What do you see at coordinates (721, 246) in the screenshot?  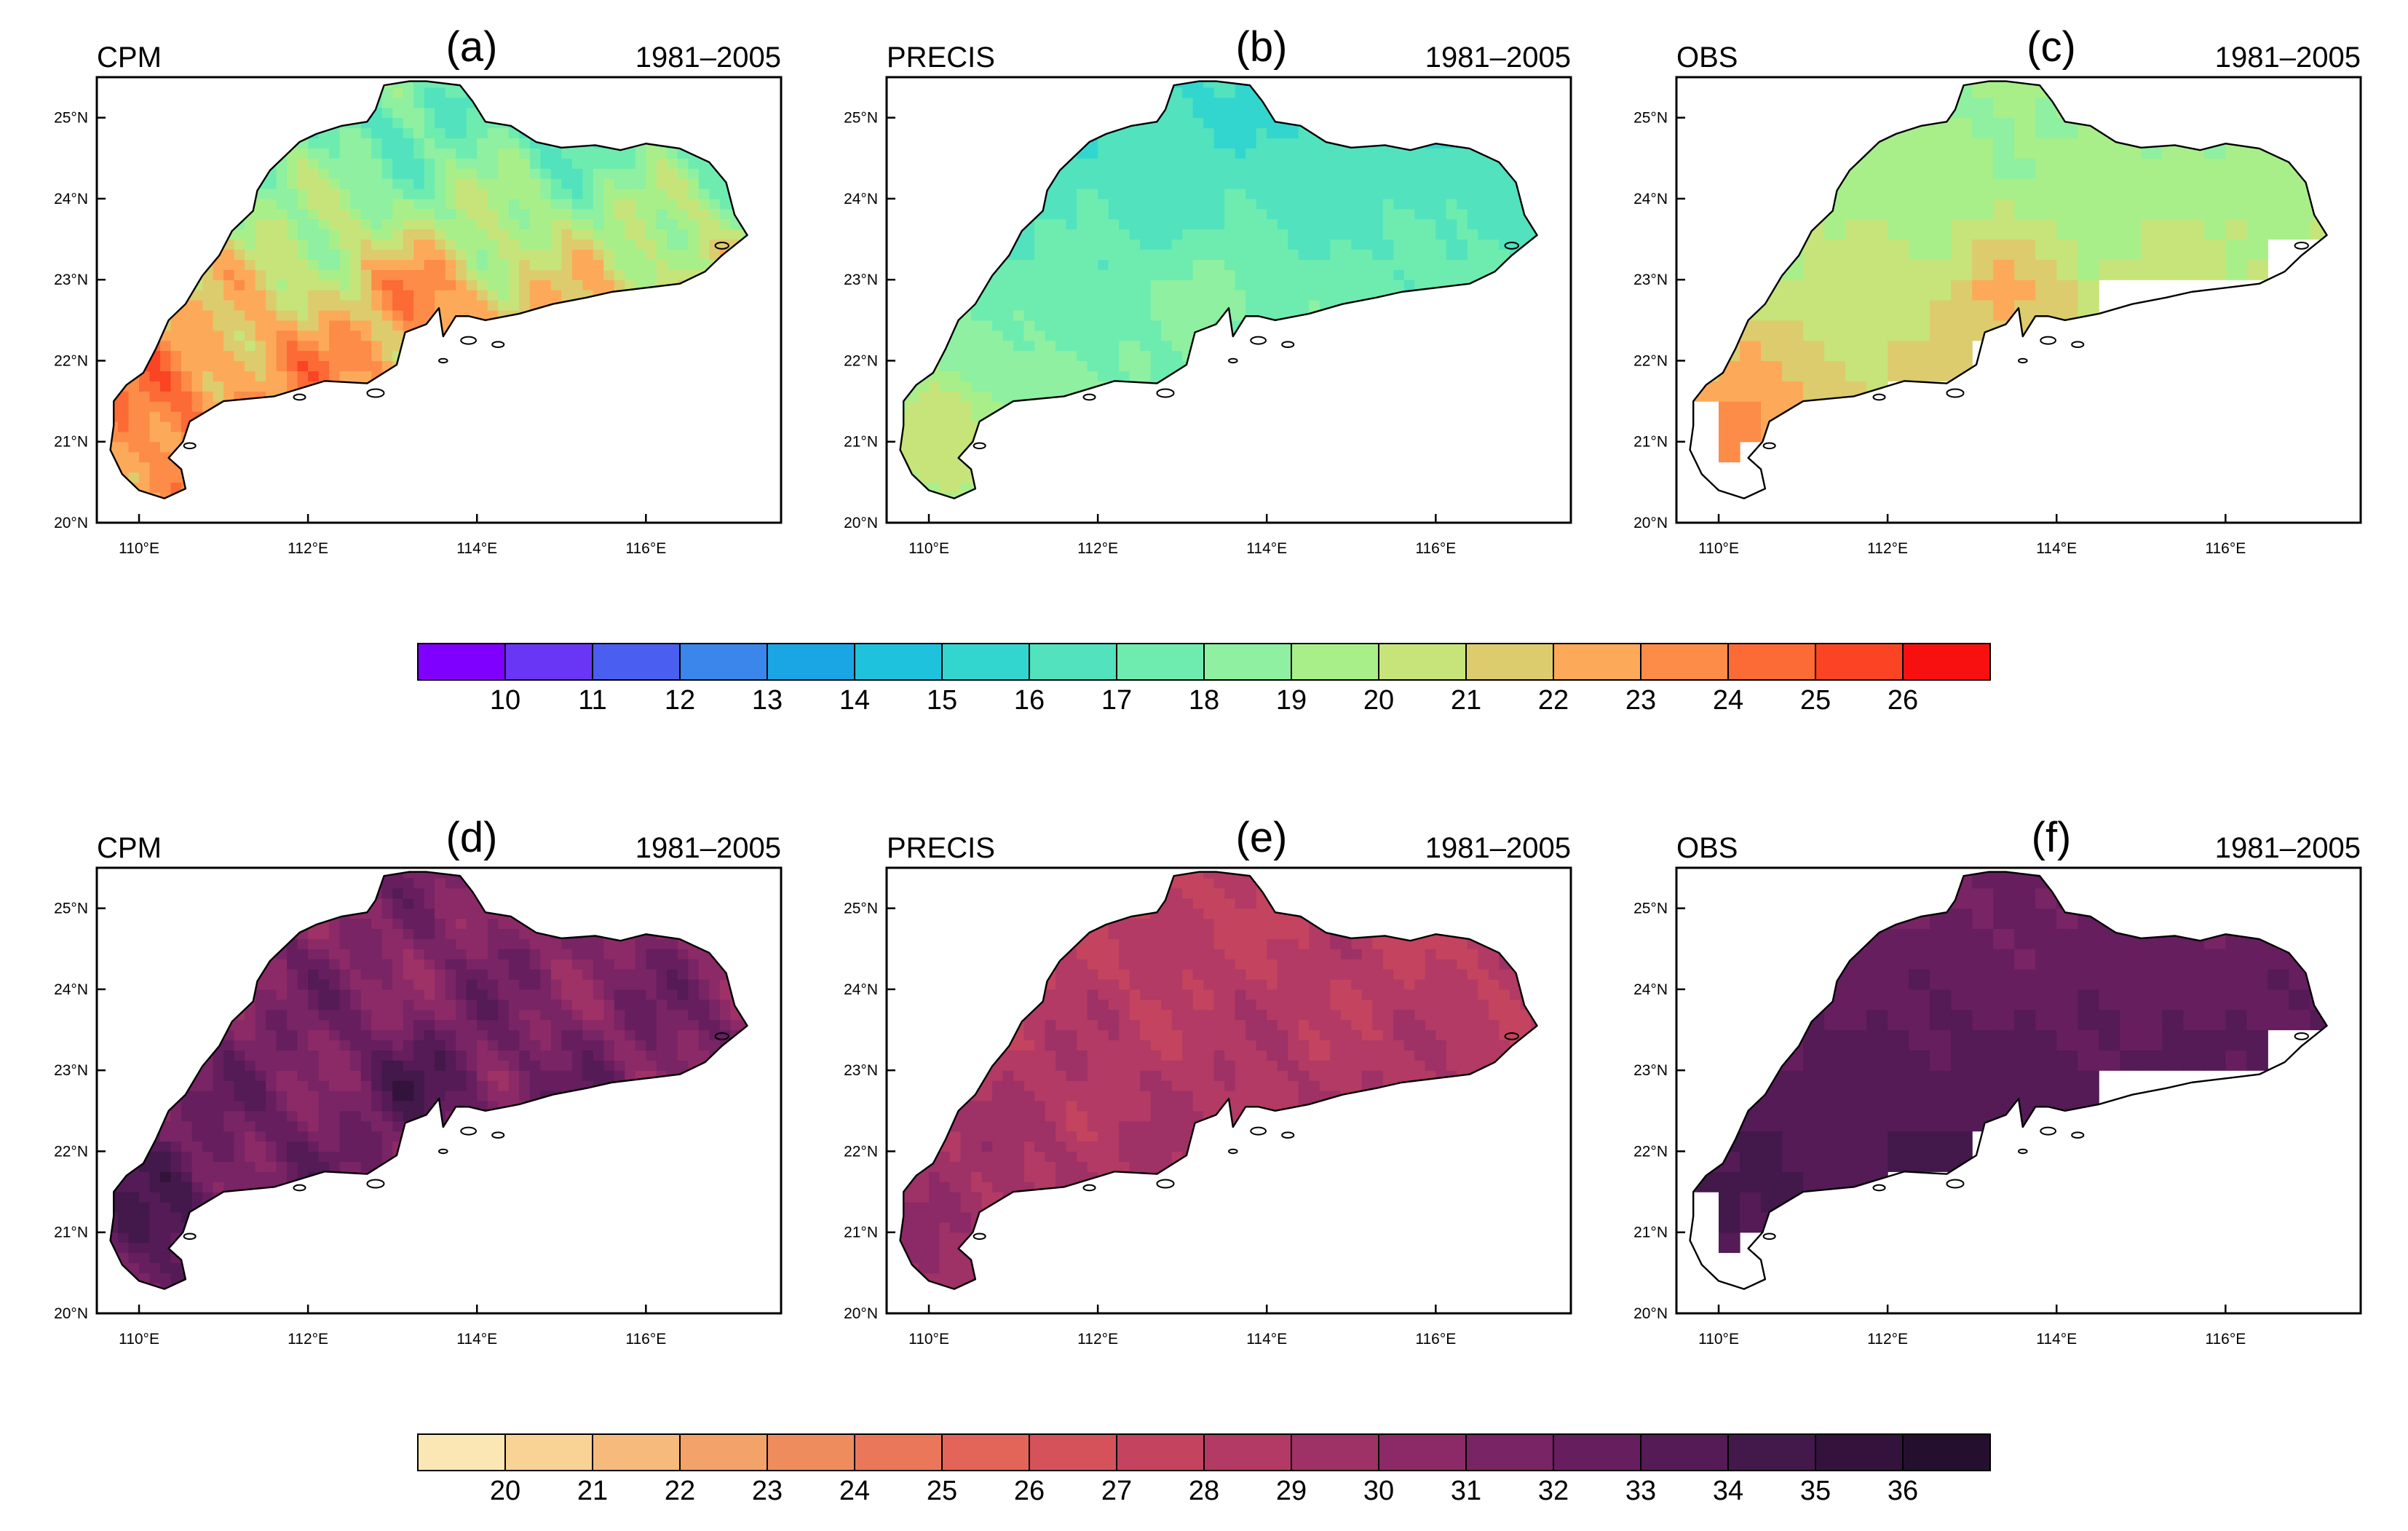 I see `island` at bounding box center [721, 246].